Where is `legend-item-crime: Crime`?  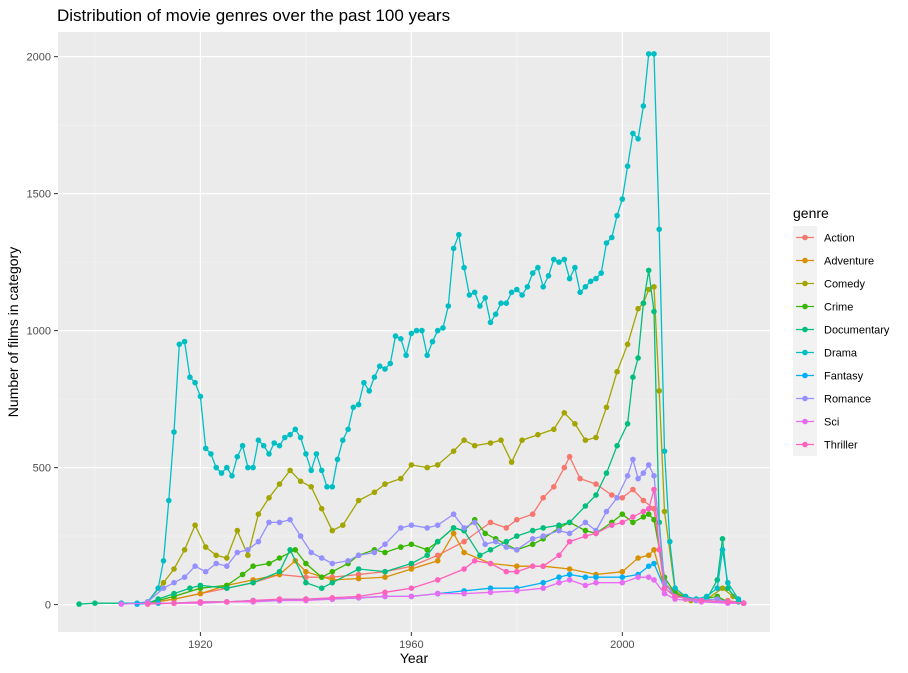 legend-item-crime: Crime is located at coordinates (824, 308).